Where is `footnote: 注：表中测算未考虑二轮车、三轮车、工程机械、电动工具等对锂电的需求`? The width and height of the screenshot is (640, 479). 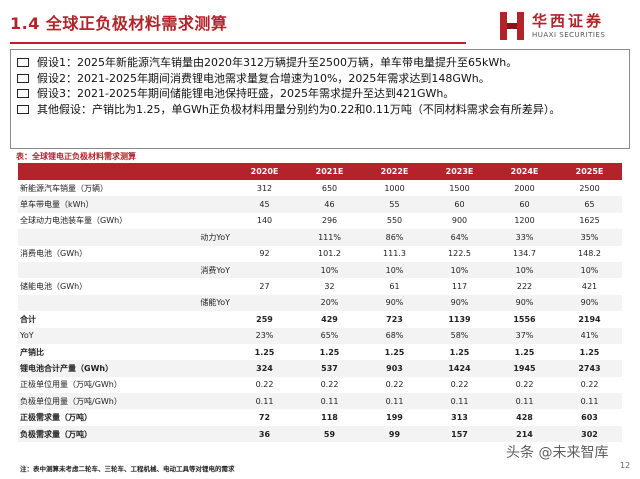
footnote: 注：表中测算未考虑二轮车、三轮车、工程机械、电动工具等对锂电的需求 is located at coordinates (127, 469).